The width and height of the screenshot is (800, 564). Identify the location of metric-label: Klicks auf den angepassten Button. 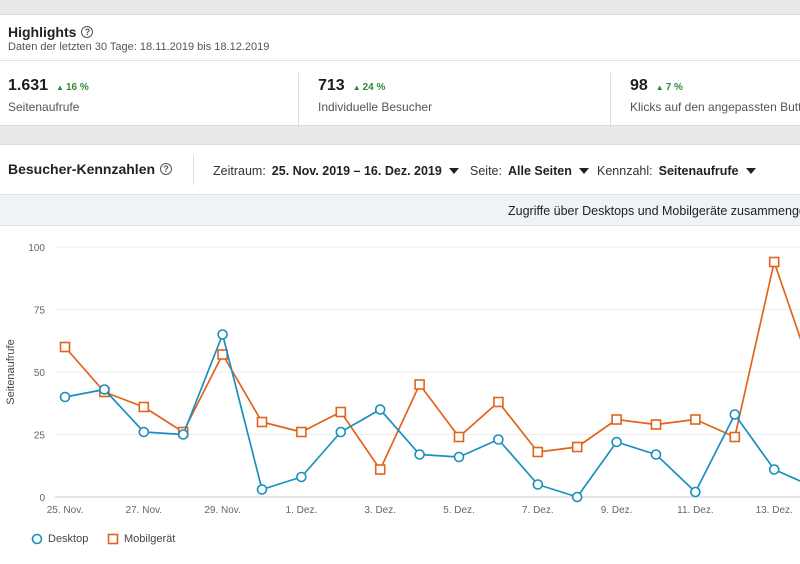
(715, 107).